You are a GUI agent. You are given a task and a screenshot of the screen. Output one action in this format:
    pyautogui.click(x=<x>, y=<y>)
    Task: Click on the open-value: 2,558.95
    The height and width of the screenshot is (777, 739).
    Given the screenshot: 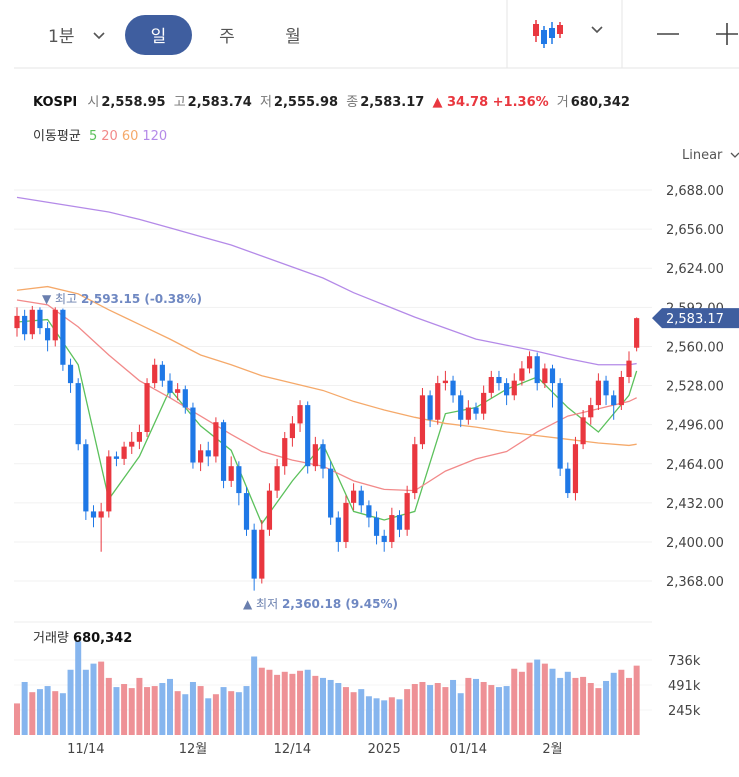 What is the action you would take?
    pyautogui.click(x=133, y=102)
    